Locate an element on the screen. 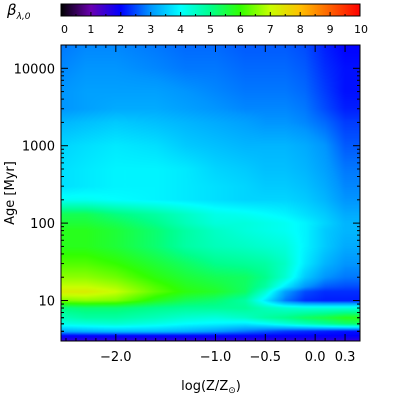  y-tick-label: 10000 is located at coordinates (34, 69).